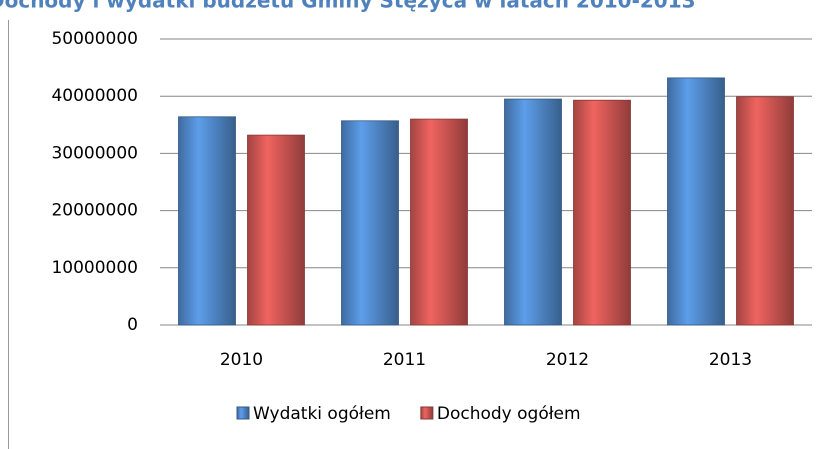  I want to click on legend-label: Dochody ogółem, so click(509, 414).